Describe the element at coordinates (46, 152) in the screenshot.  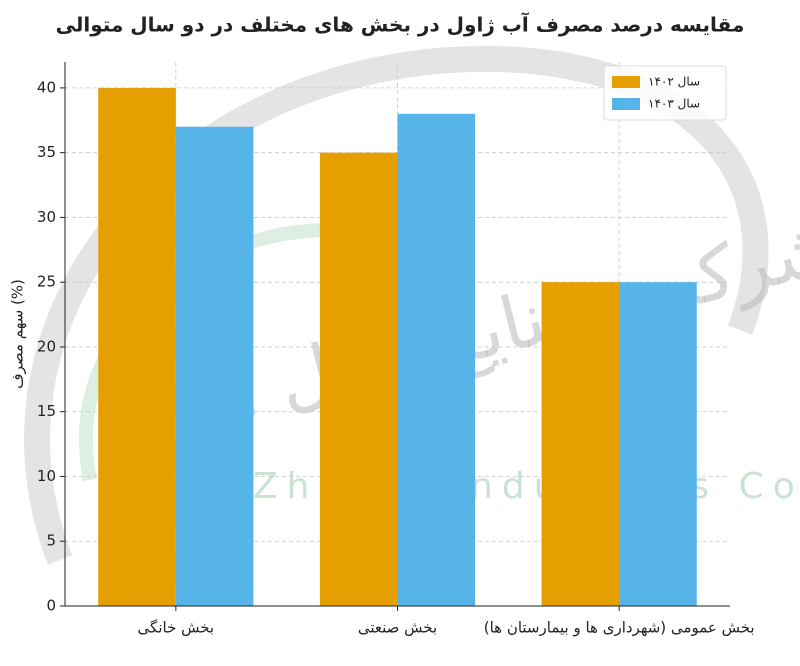
I see `y-tick-label: 35` at that location.